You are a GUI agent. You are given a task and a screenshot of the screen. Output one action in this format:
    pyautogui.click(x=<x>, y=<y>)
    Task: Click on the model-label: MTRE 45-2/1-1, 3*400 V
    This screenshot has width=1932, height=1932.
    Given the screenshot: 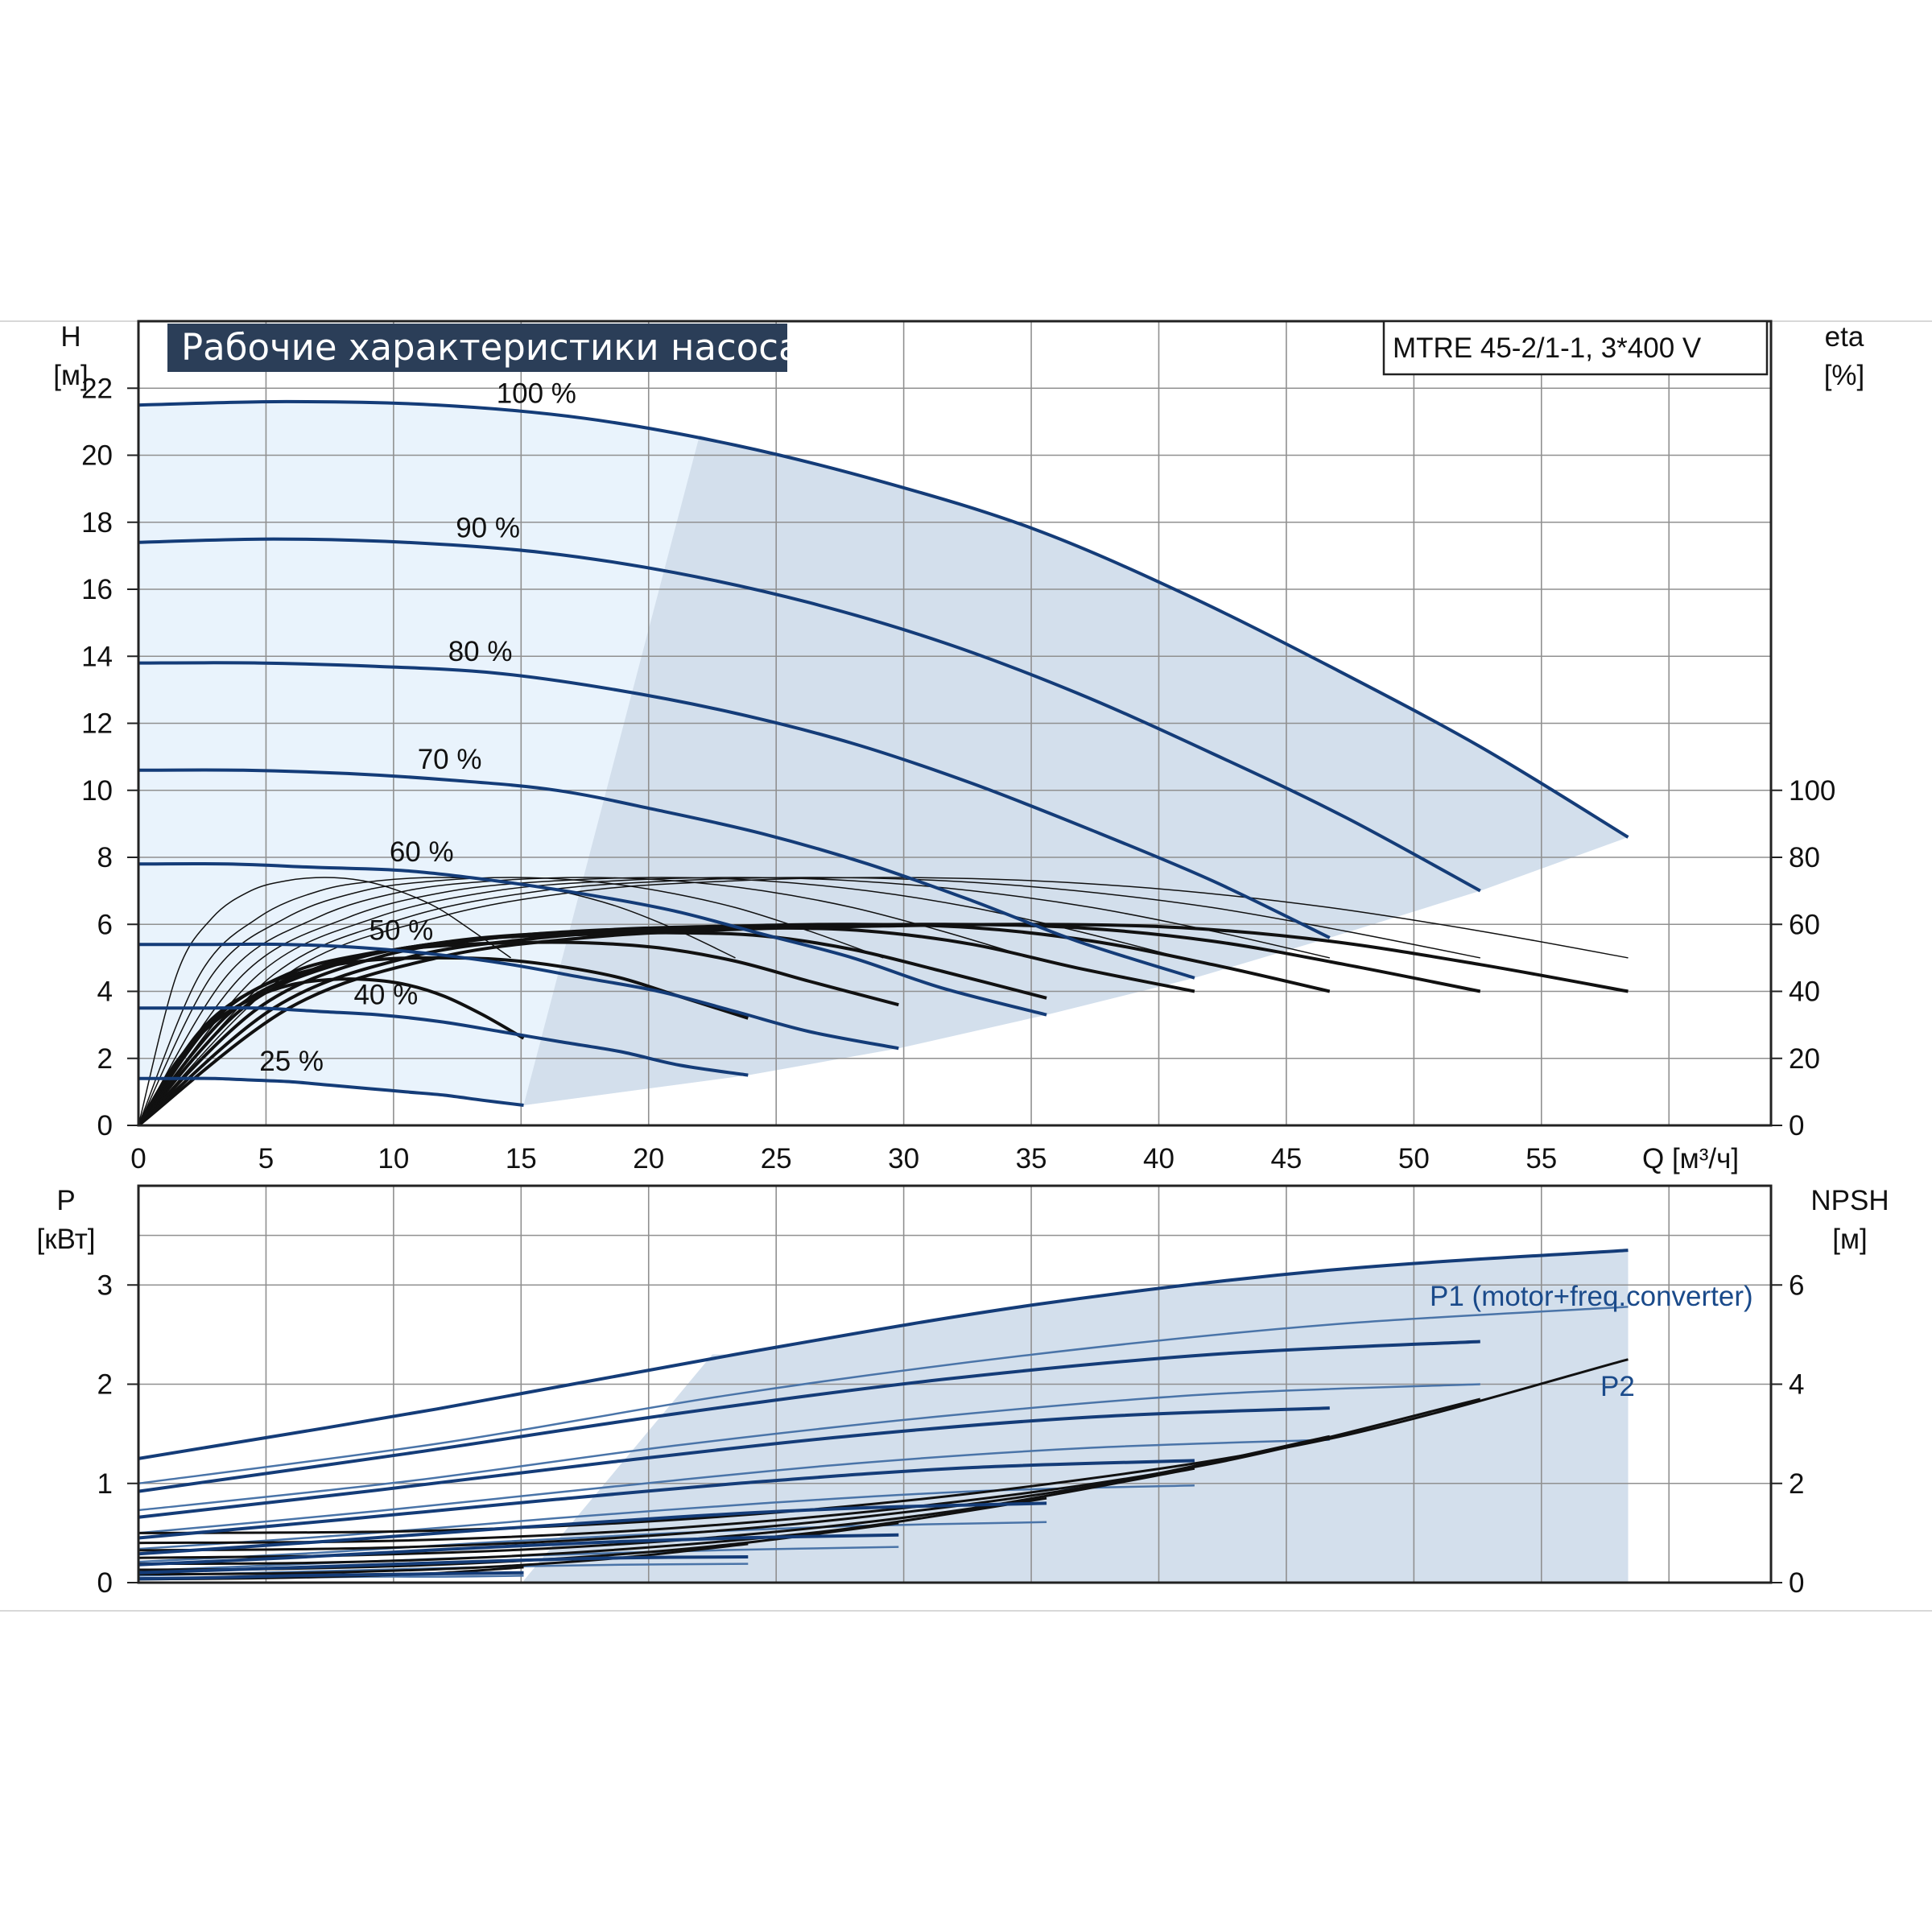 What is the action you would take?
    pyautogui.click(x=1547, y=348)
    